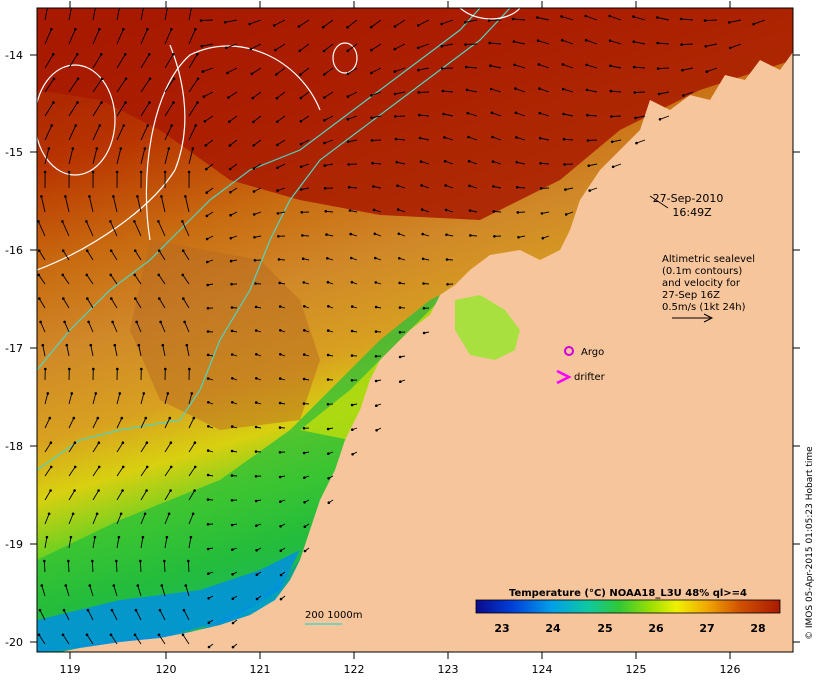 The image size is (820, 680). I want to click on colorbar-tick: 27, so click(706, 628).